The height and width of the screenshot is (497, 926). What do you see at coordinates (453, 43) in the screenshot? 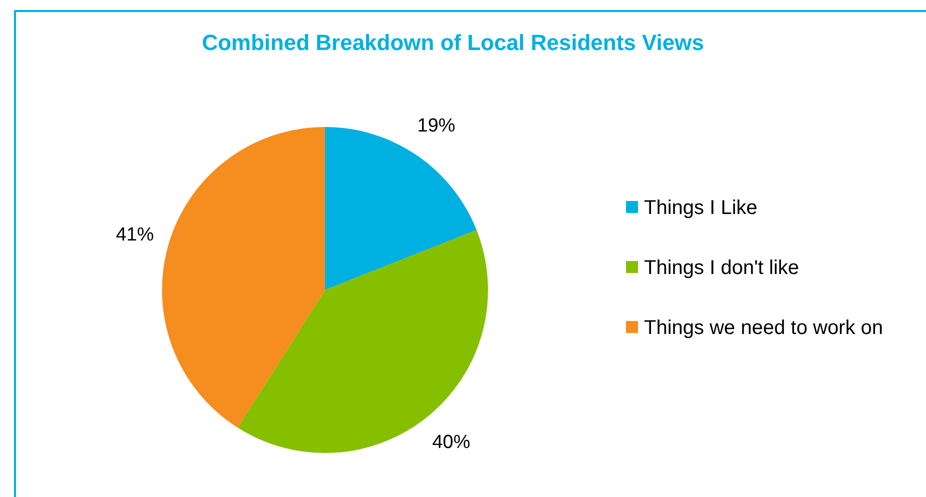
I see `chart-title: Combined Breakdown of Local Residents Views` at bounding box center [453, 43].